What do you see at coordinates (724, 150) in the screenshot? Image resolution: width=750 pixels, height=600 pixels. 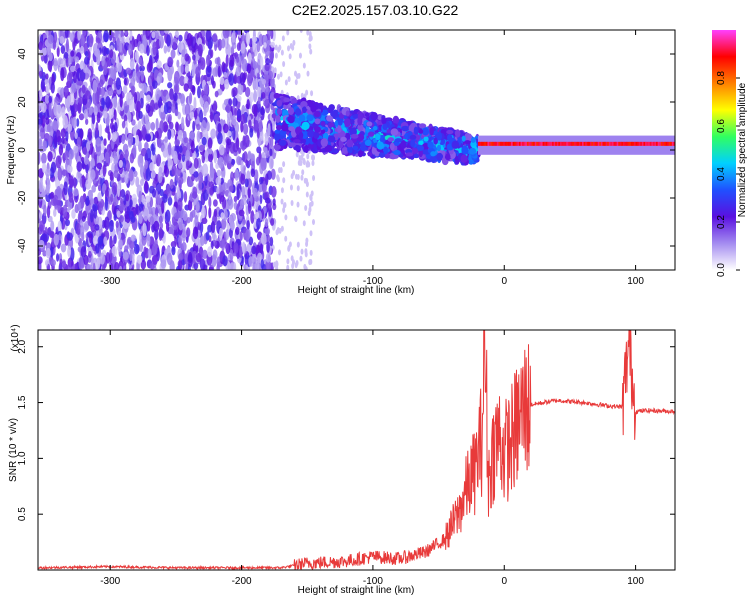 I see `colorbar-gradient` at bounding box center [724, 150].